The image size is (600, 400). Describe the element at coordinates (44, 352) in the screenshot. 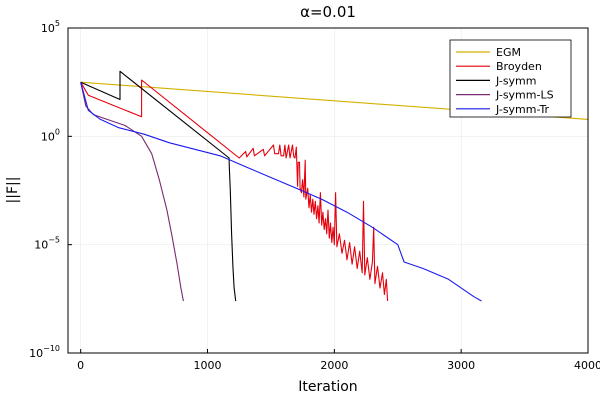

I see `y-tick-label: 10⁻¹⁰` at that location.